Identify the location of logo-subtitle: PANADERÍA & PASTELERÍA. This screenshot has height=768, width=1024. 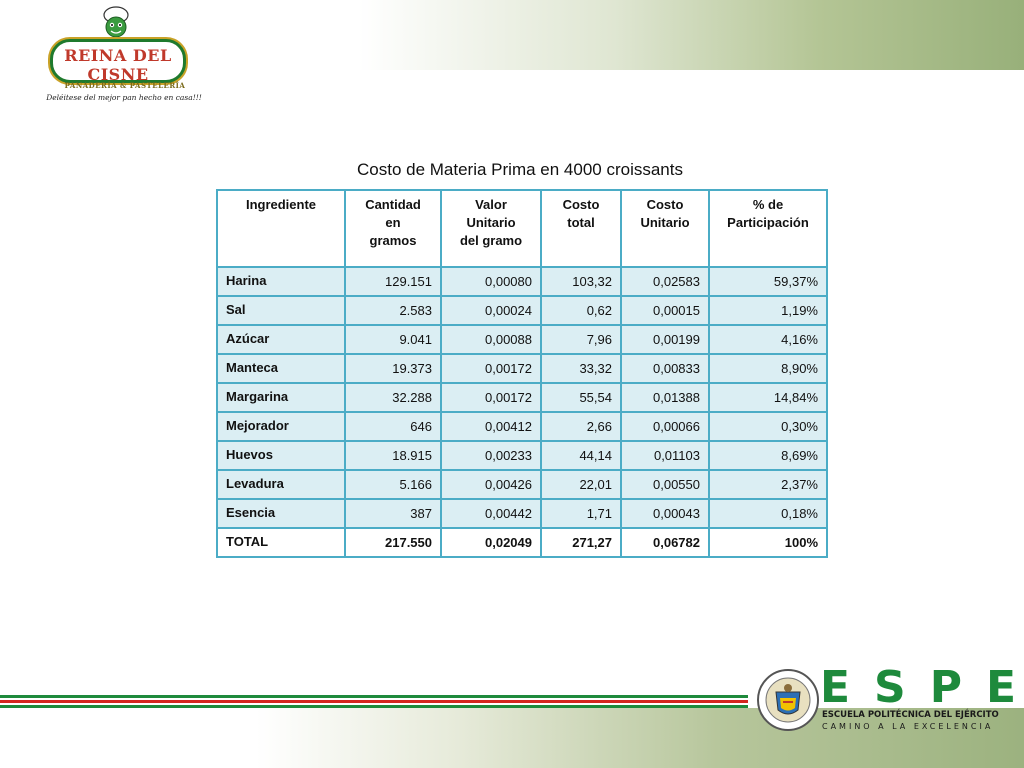
(125, 85).